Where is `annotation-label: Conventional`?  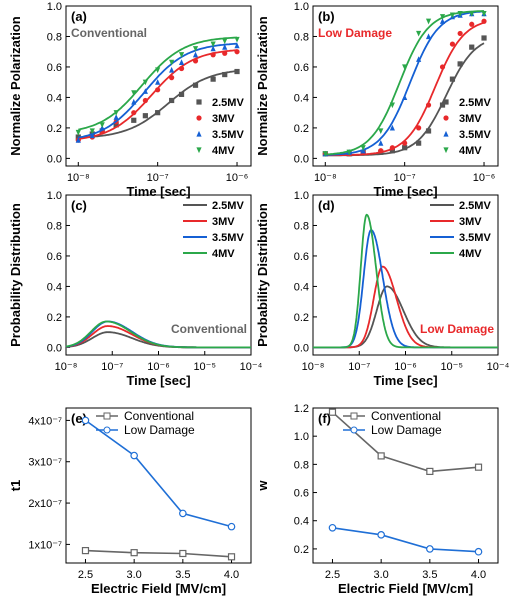 annotation-label: Conventional is located at coordinates (109, 33).